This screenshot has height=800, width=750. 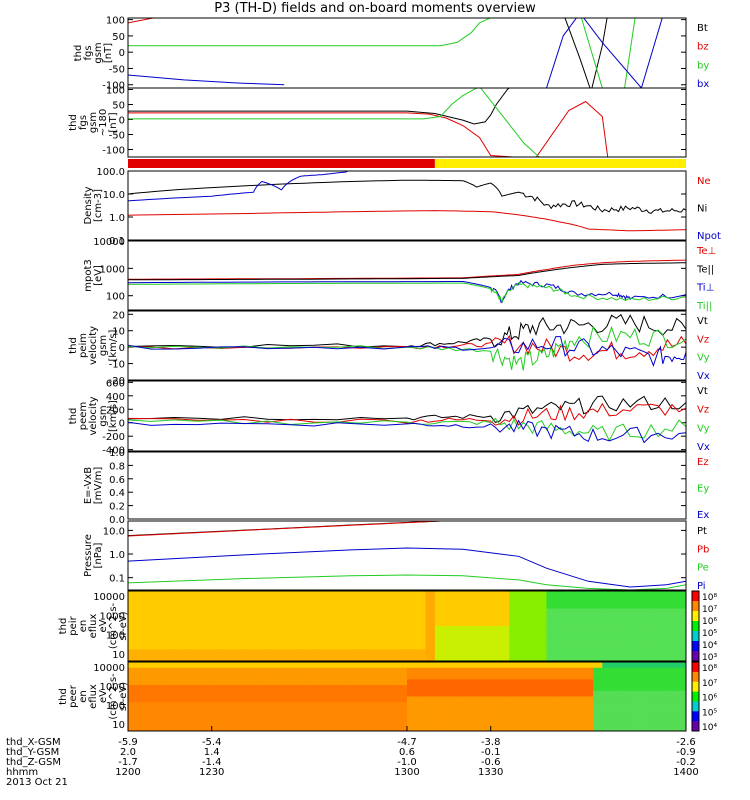 I want to click on ylabel-line: velocity, so click(x=93, y=415).